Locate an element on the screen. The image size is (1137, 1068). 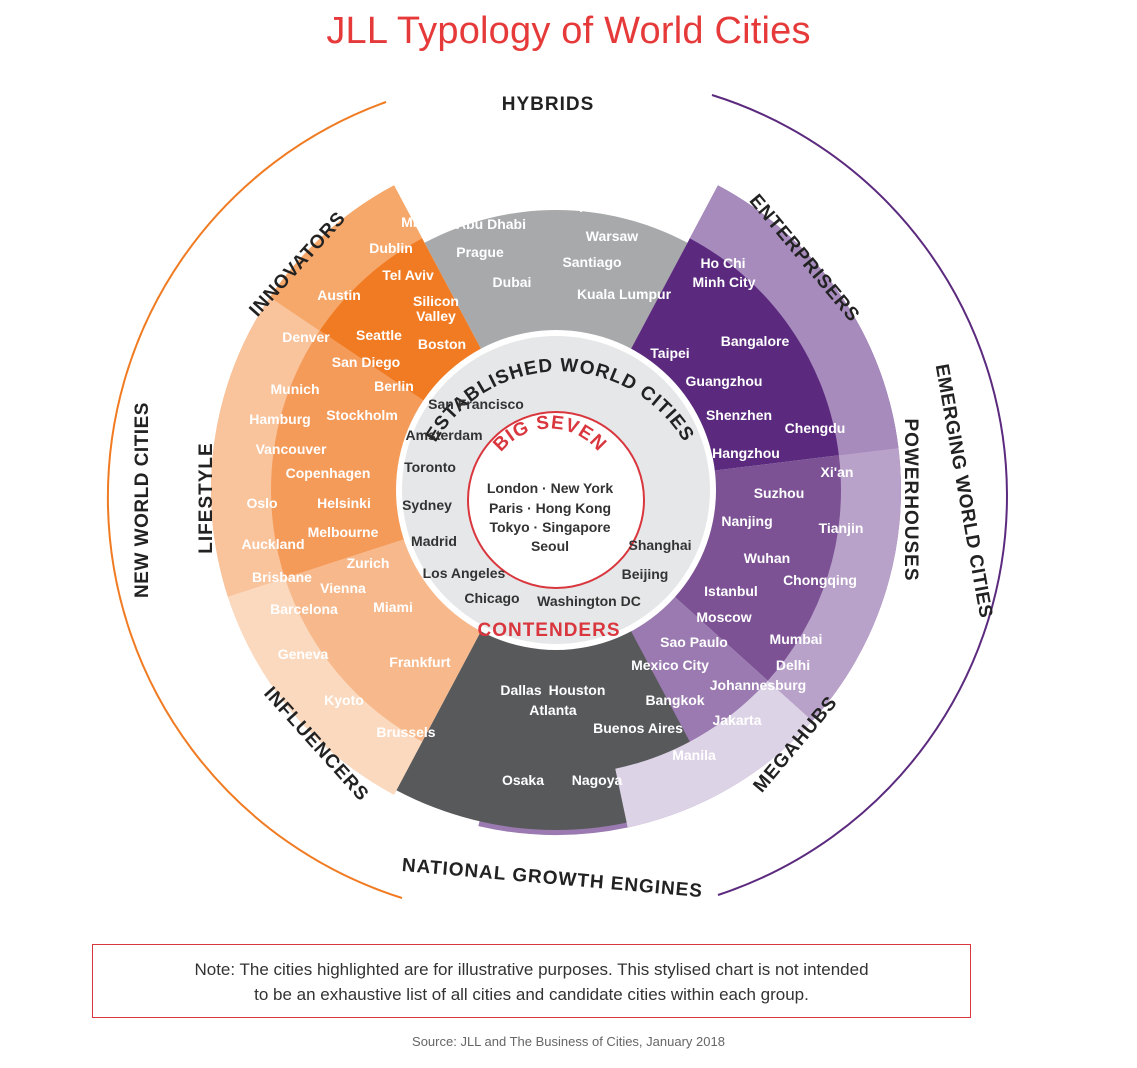
emerging-world-cities-label: EMERGING WORLD CITIES is located at coordinates (963, 490).